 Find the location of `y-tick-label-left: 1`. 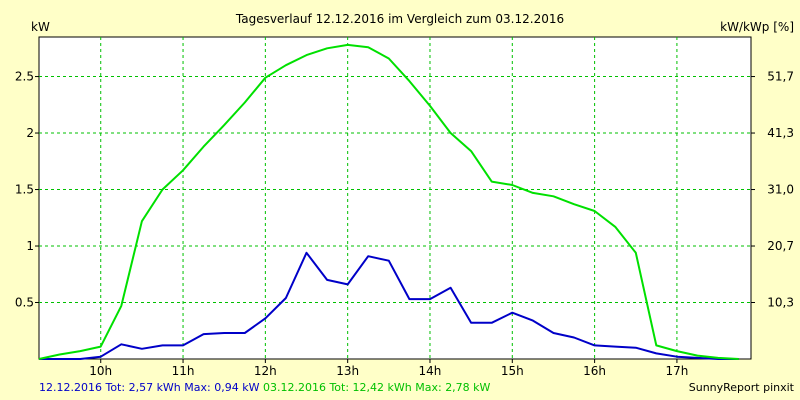

y-tick-label-left: 1 is located at coordinates (30, 246).